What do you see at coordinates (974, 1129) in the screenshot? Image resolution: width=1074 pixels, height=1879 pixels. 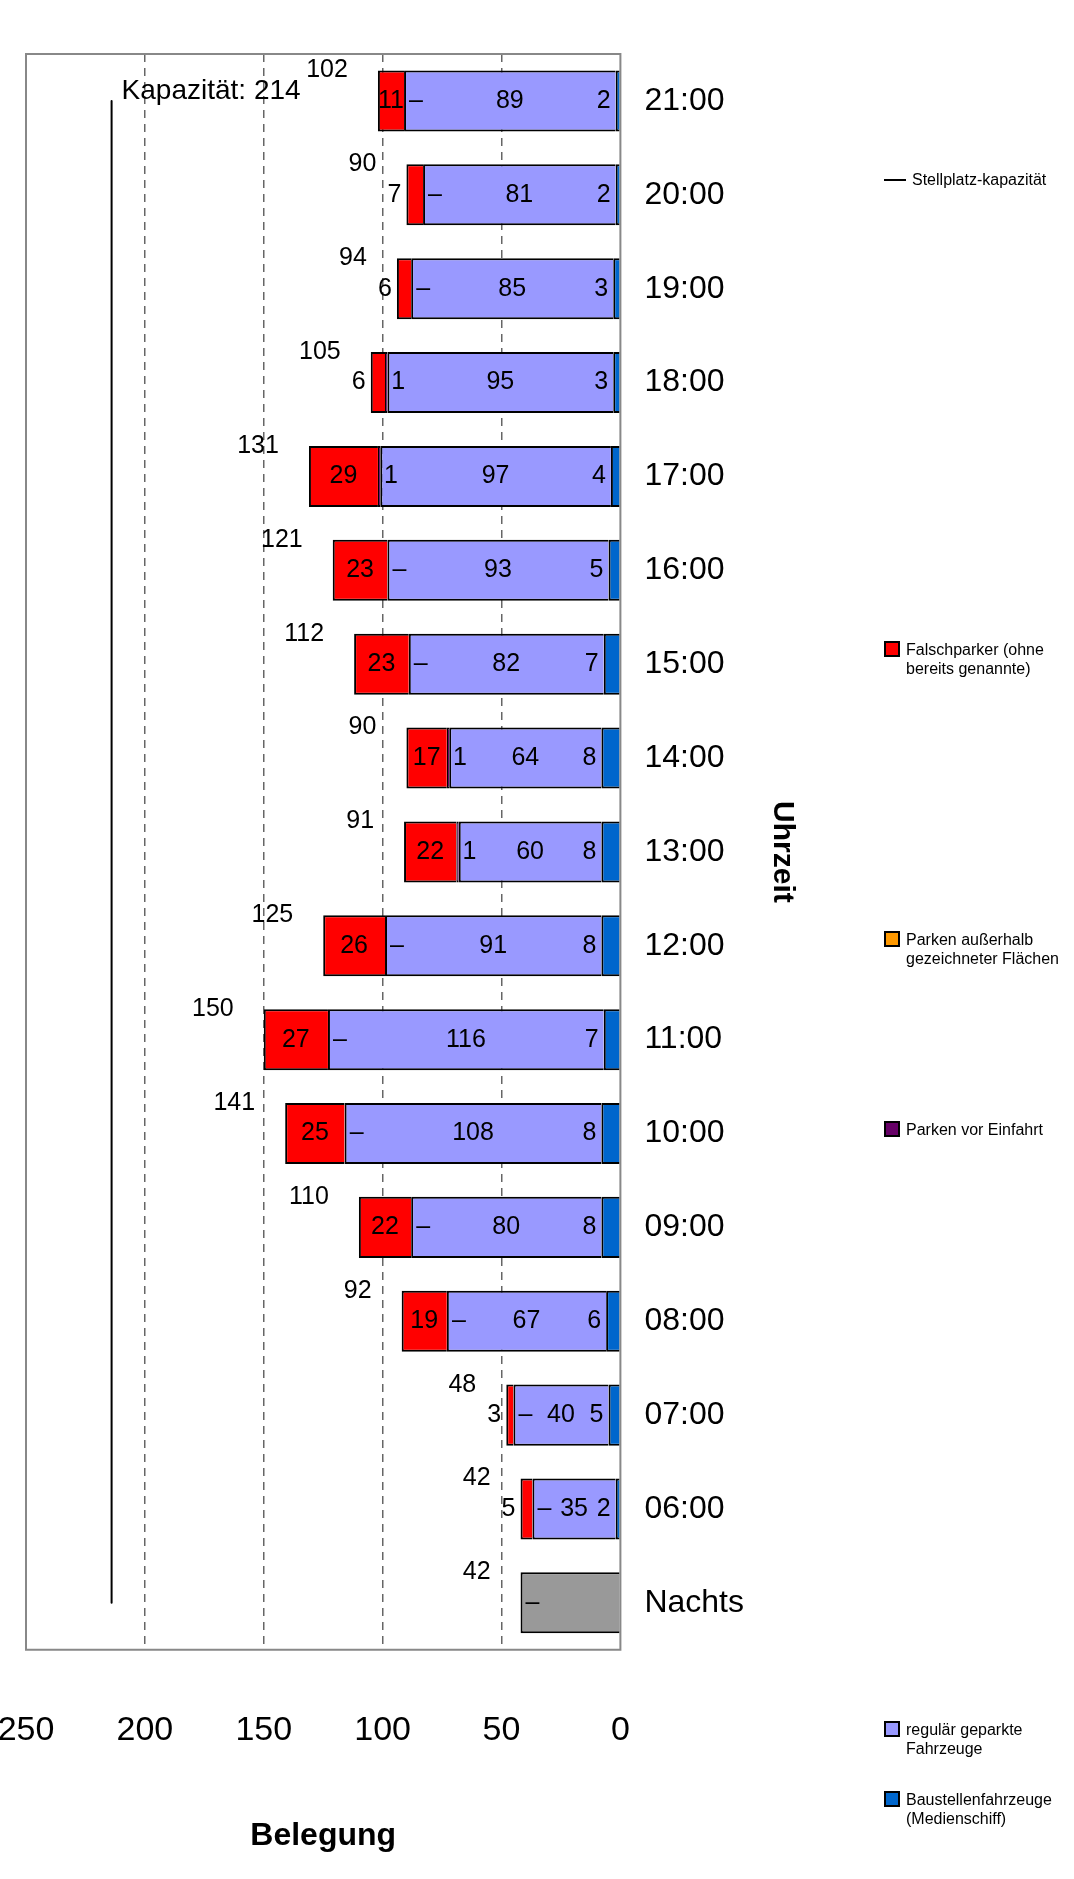 I see `legend-label: Parken vor Einfahrt` at bounding box center [974, 1129].